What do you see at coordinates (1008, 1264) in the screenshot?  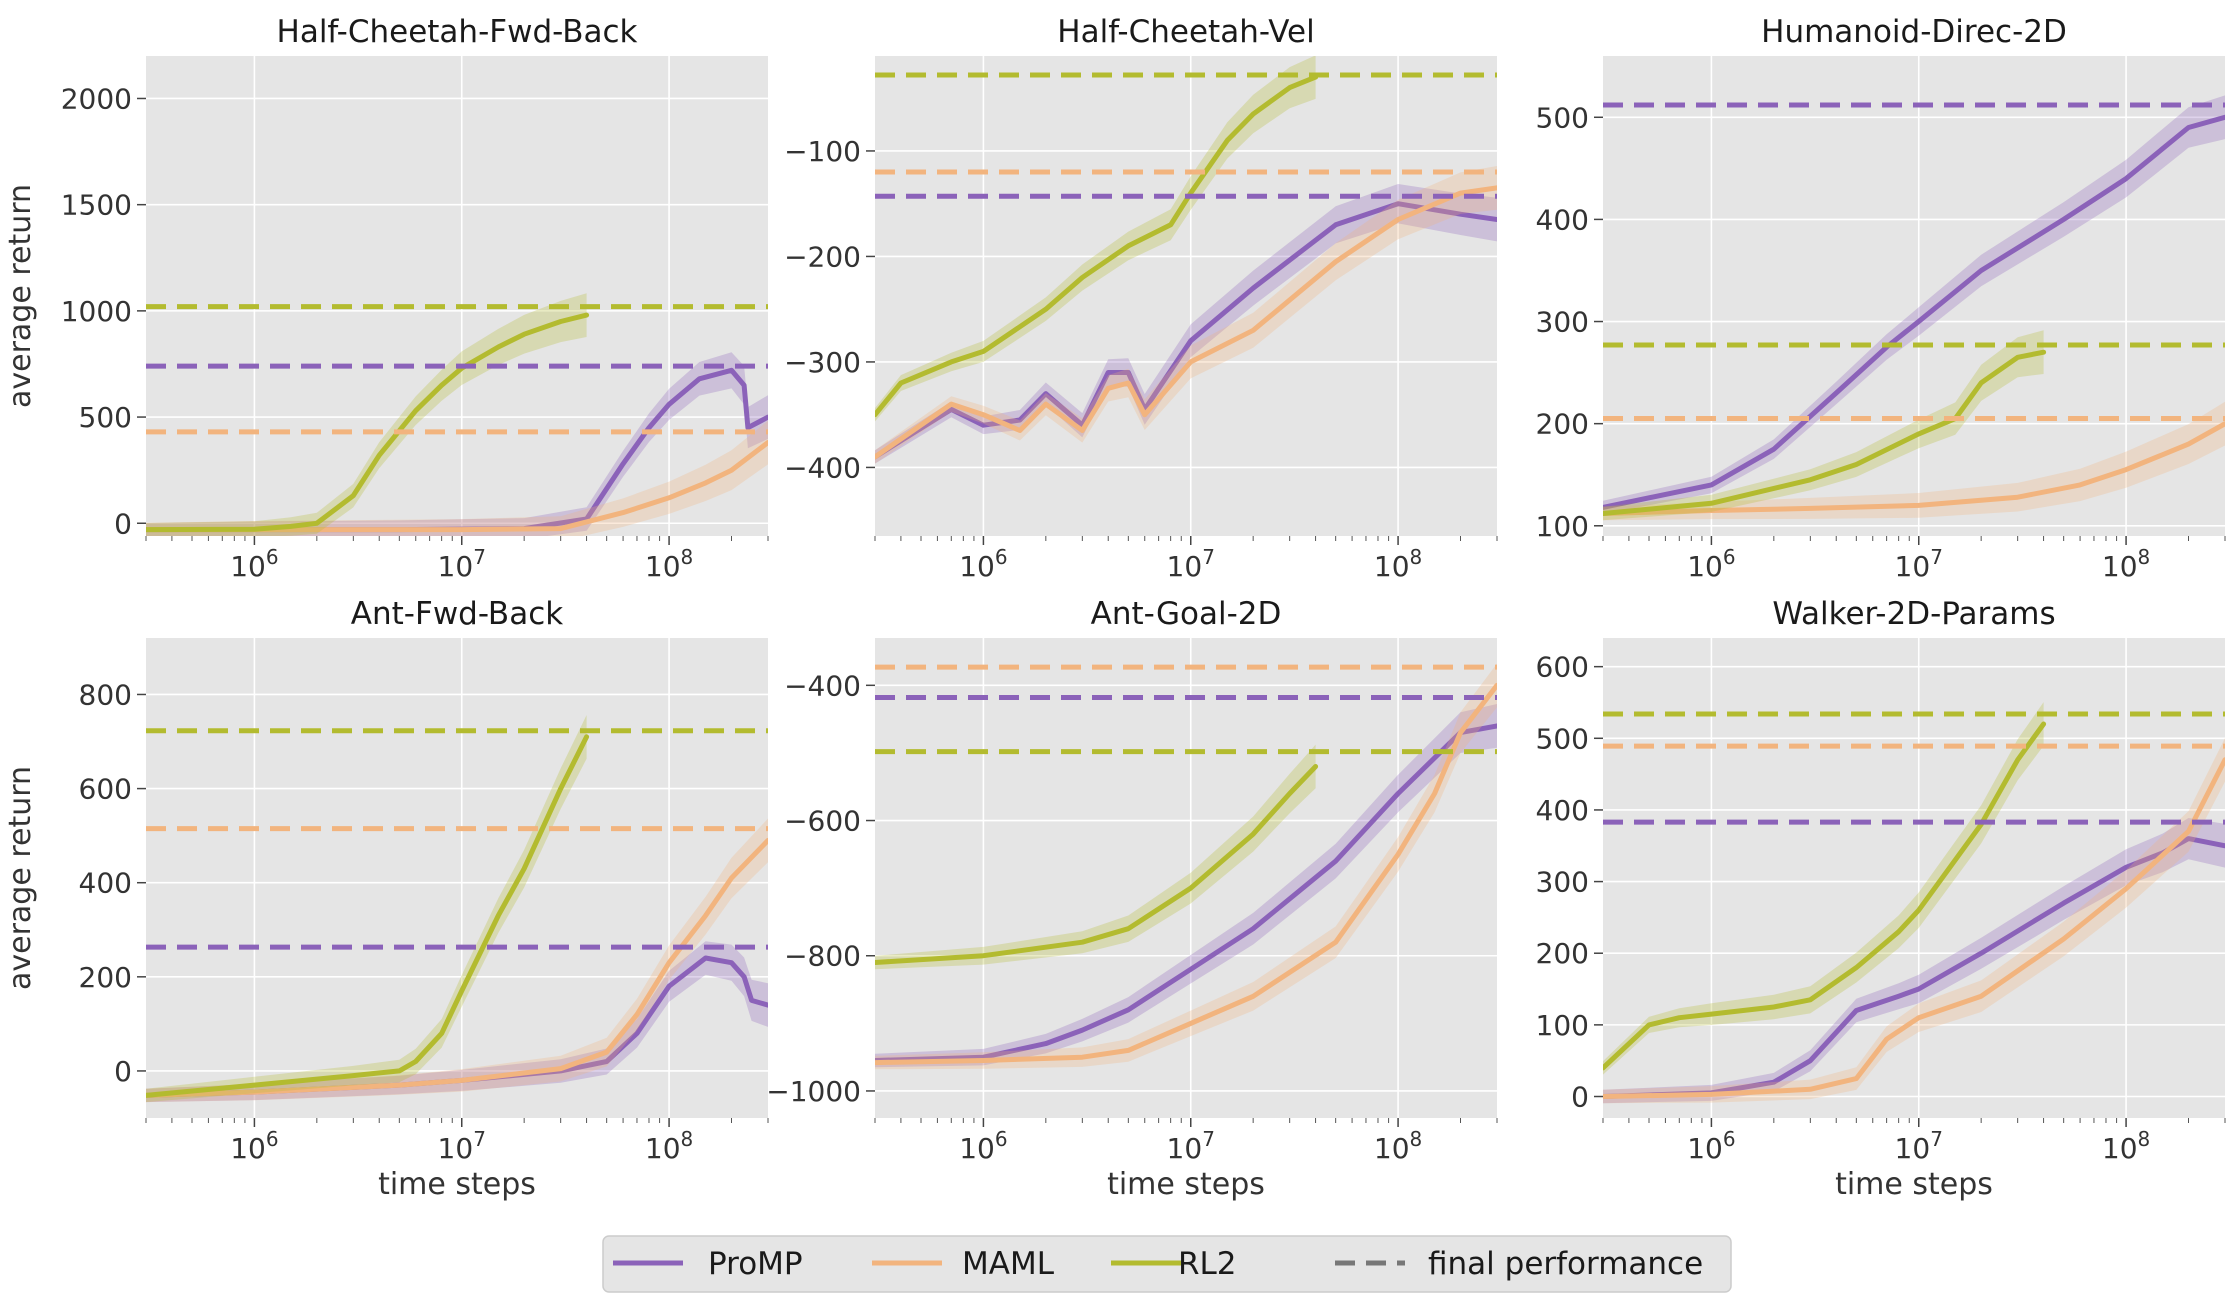 I see `legend-label-maml: MAML` at bounding box center [1008, 1264].